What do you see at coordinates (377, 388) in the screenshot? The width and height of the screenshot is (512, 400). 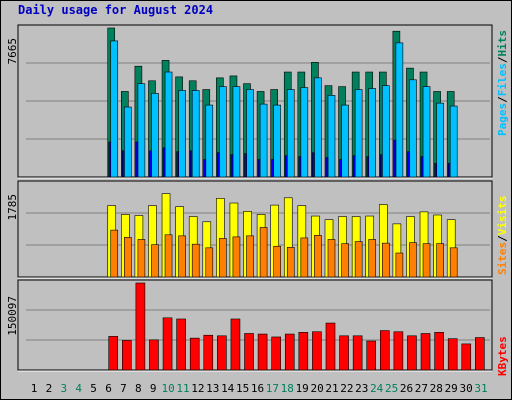 I see `x-tick-label: 24` at bounding box center [377, 388].